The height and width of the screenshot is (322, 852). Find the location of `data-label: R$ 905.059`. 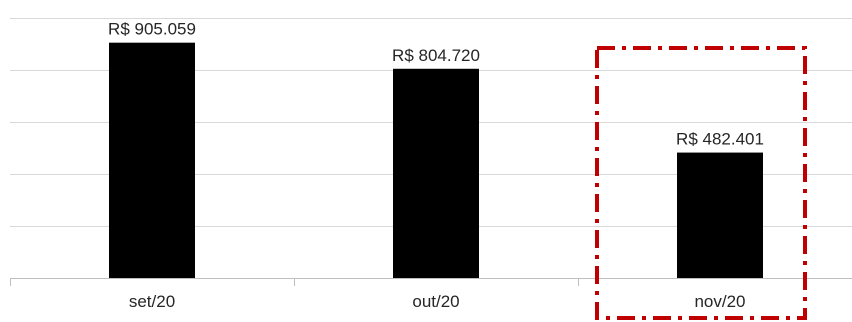

data-label: R$ 905.059 is located at coordinates (152, 29).